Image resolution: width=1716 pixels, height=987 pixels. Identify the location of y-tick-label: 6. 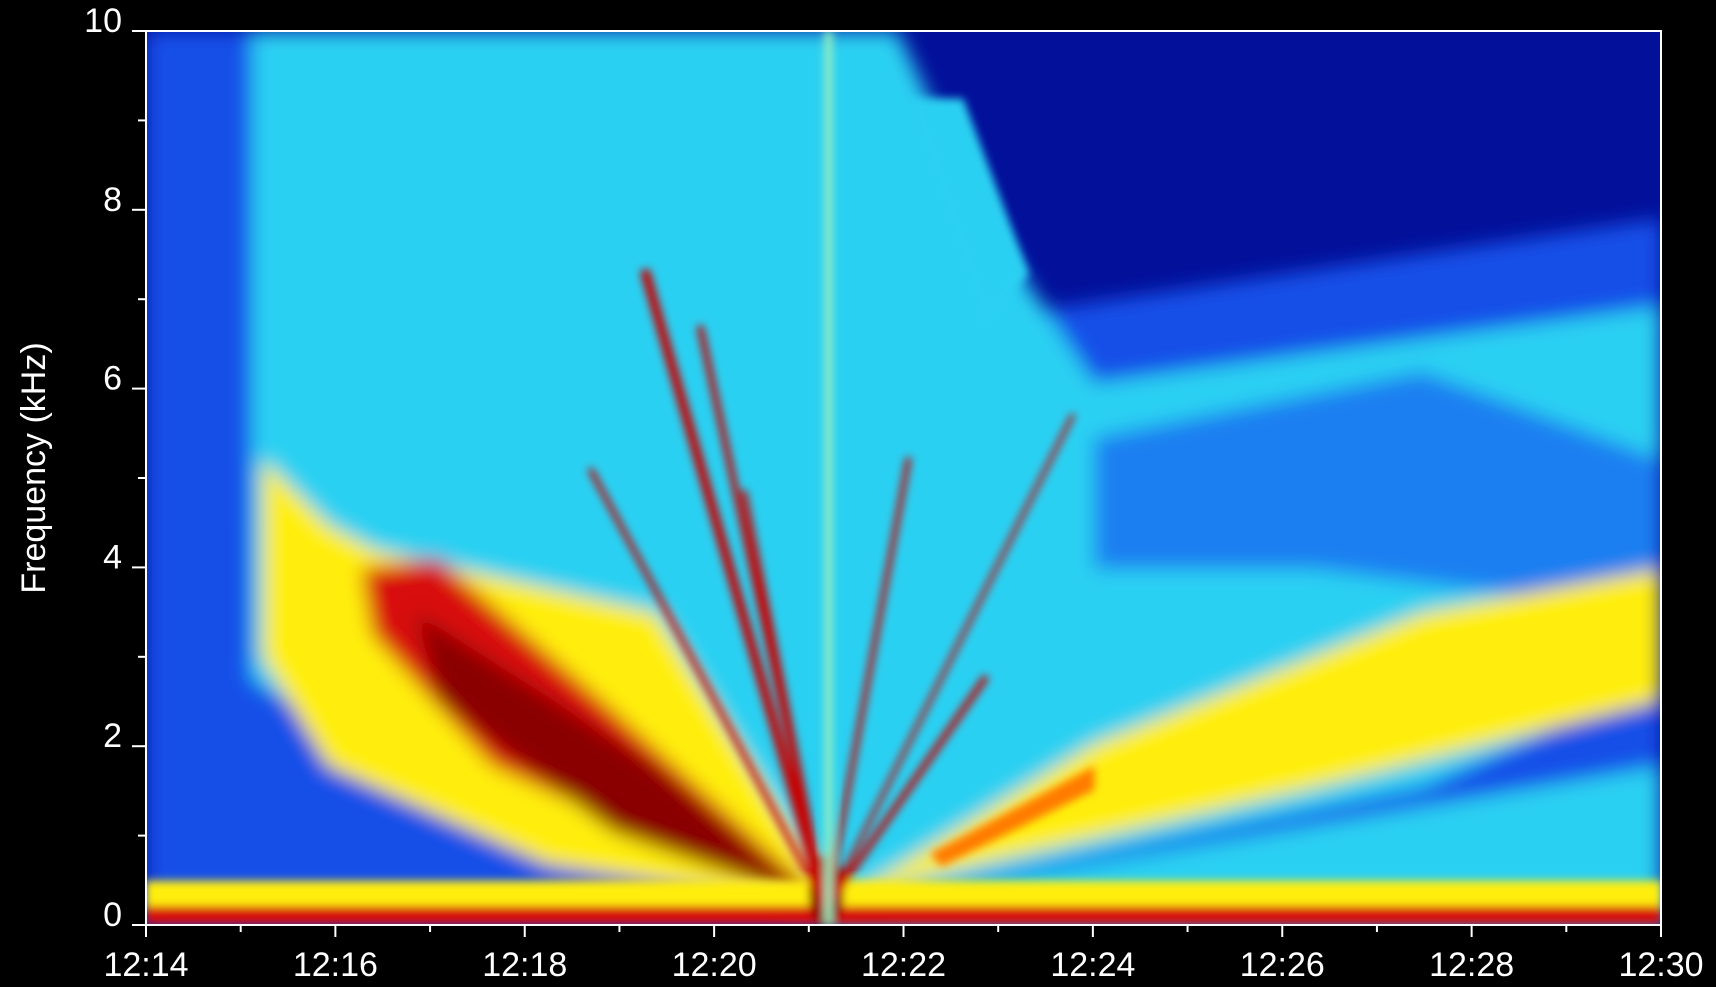
(112, 379).